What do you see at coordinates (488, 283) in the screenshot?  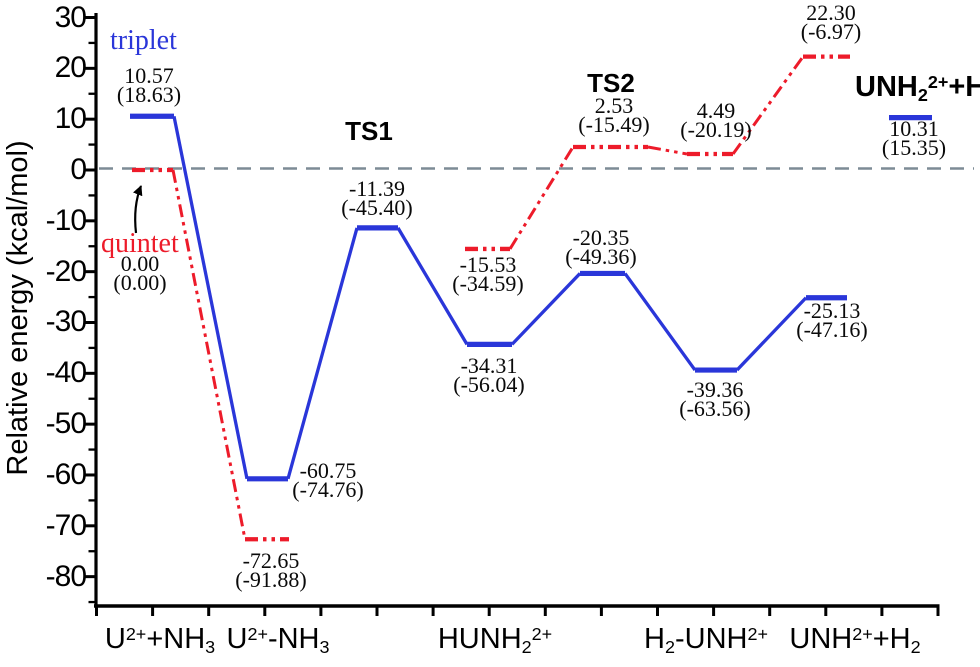 I see `level-alt-value: (-34.59)` at bounding box center [488, 283].